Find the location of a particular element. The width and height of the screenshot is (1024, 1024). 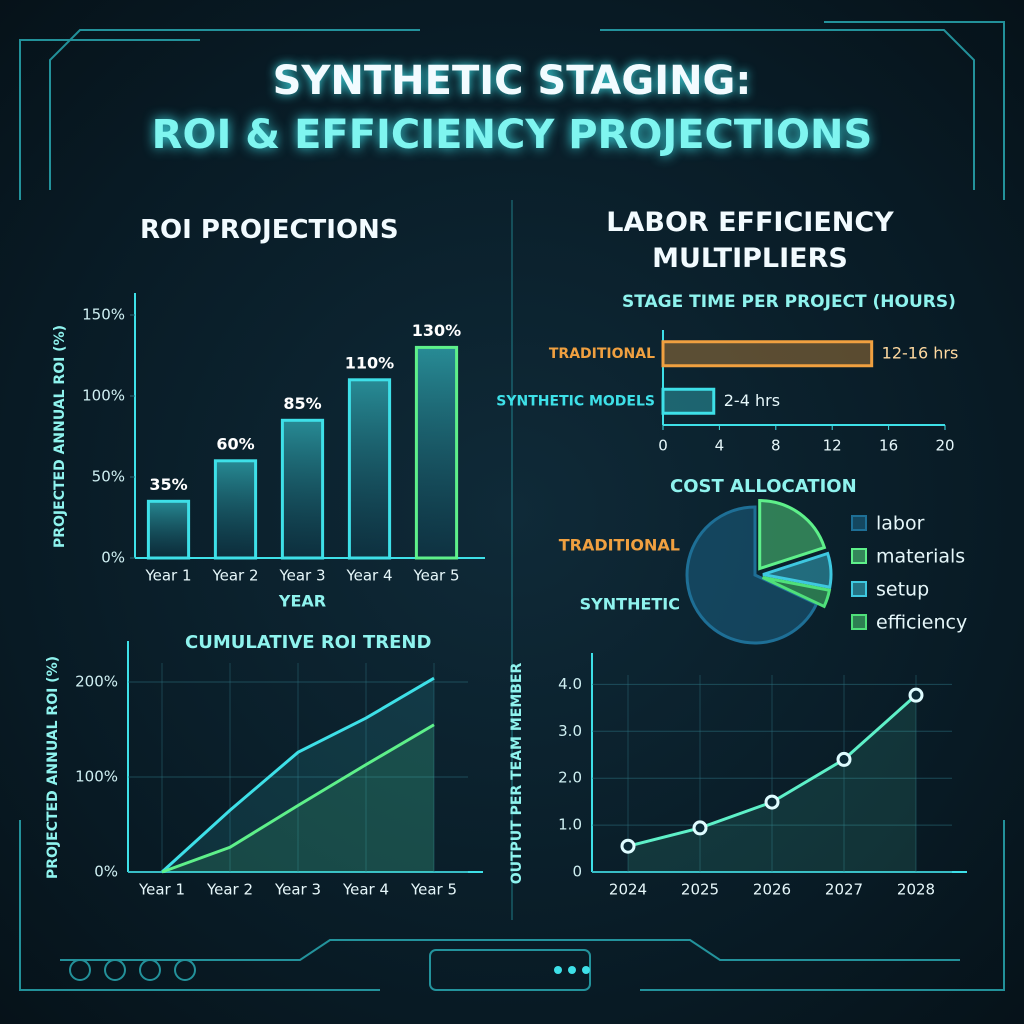

annotation: TRADITIONAL is located at coordinates (619, 545).